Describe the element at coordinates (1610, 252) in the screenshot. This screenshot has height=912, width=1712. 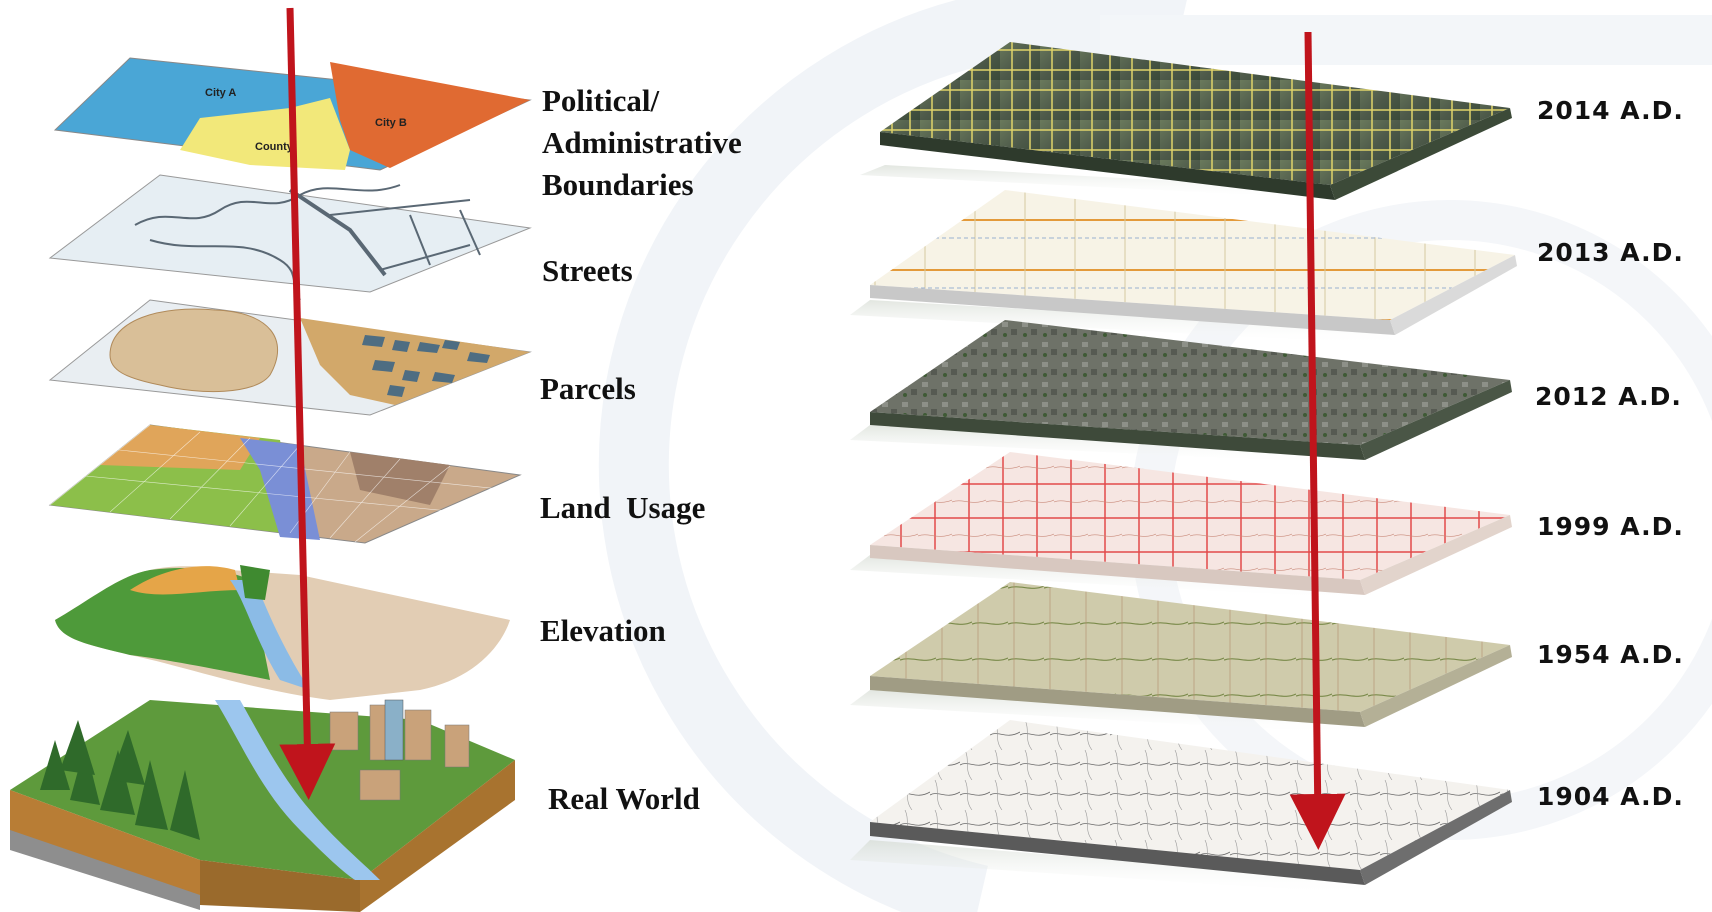
I see `year-label-2013: 2013 A.D.` at that location.